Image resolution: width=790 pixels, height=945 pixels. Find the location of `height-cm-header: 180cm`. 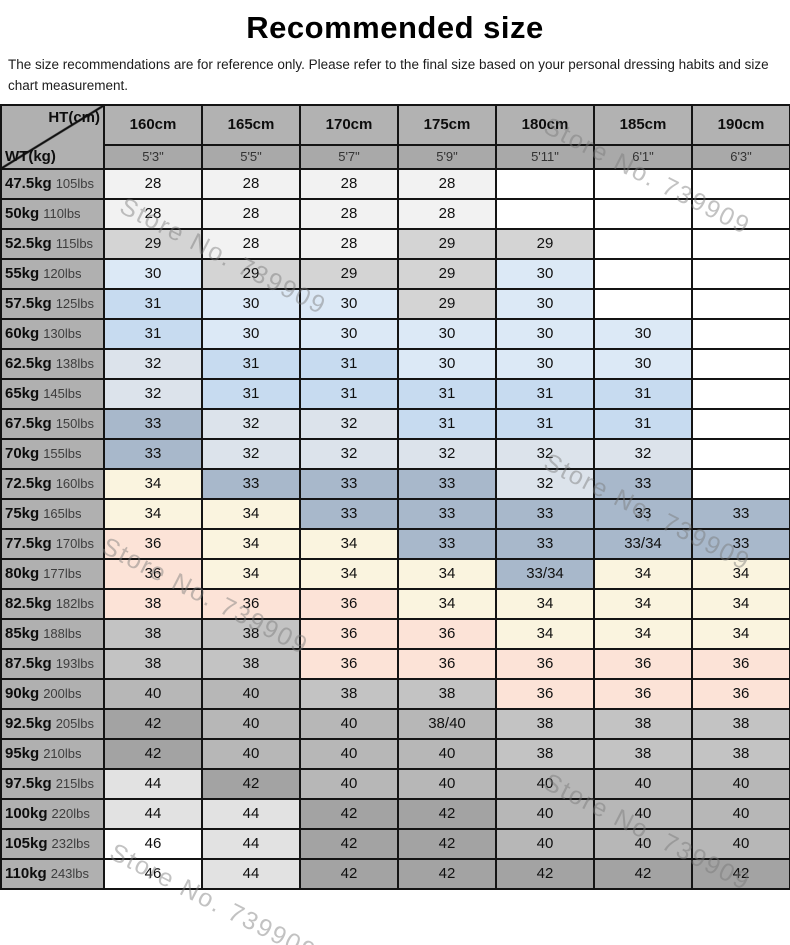

height-cm-header: 180cm is located at coordinates (545, 124).